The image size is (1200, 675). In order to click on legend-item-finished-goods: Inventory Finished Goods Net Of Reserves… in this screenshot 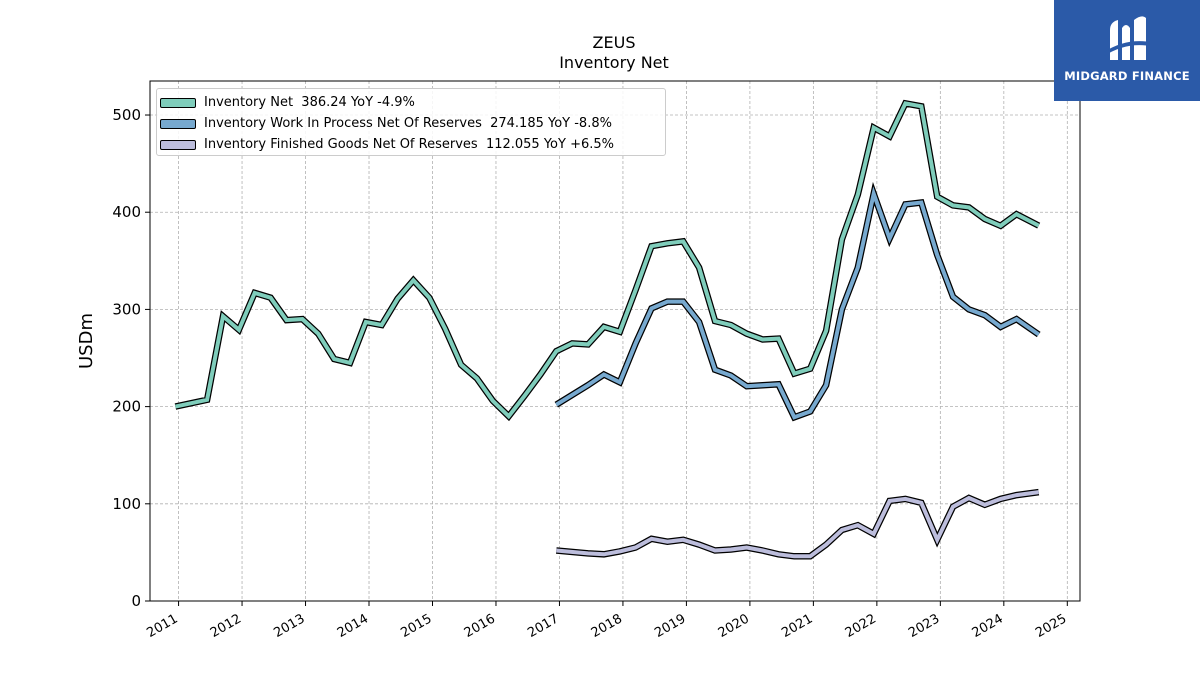, I will do `click(412, 144)`.